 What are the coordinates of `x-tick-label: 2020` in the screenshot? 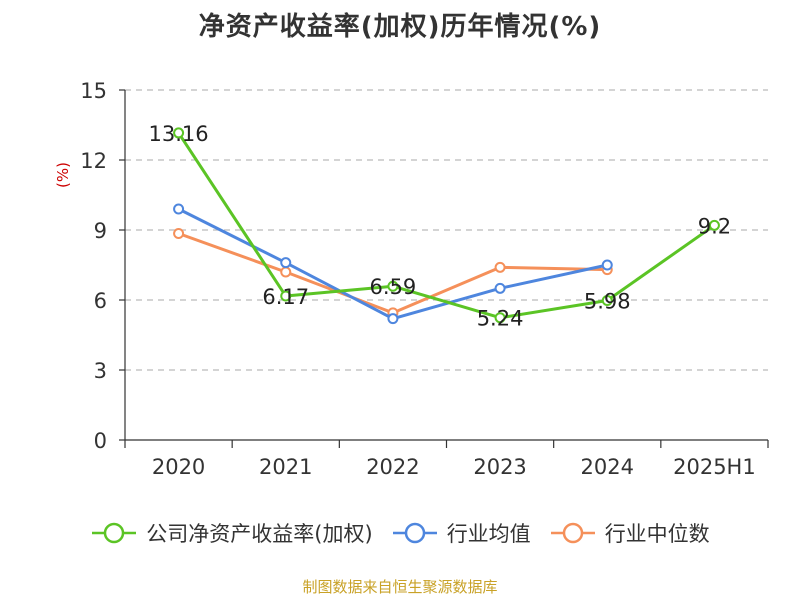 It's located at (178, 467).